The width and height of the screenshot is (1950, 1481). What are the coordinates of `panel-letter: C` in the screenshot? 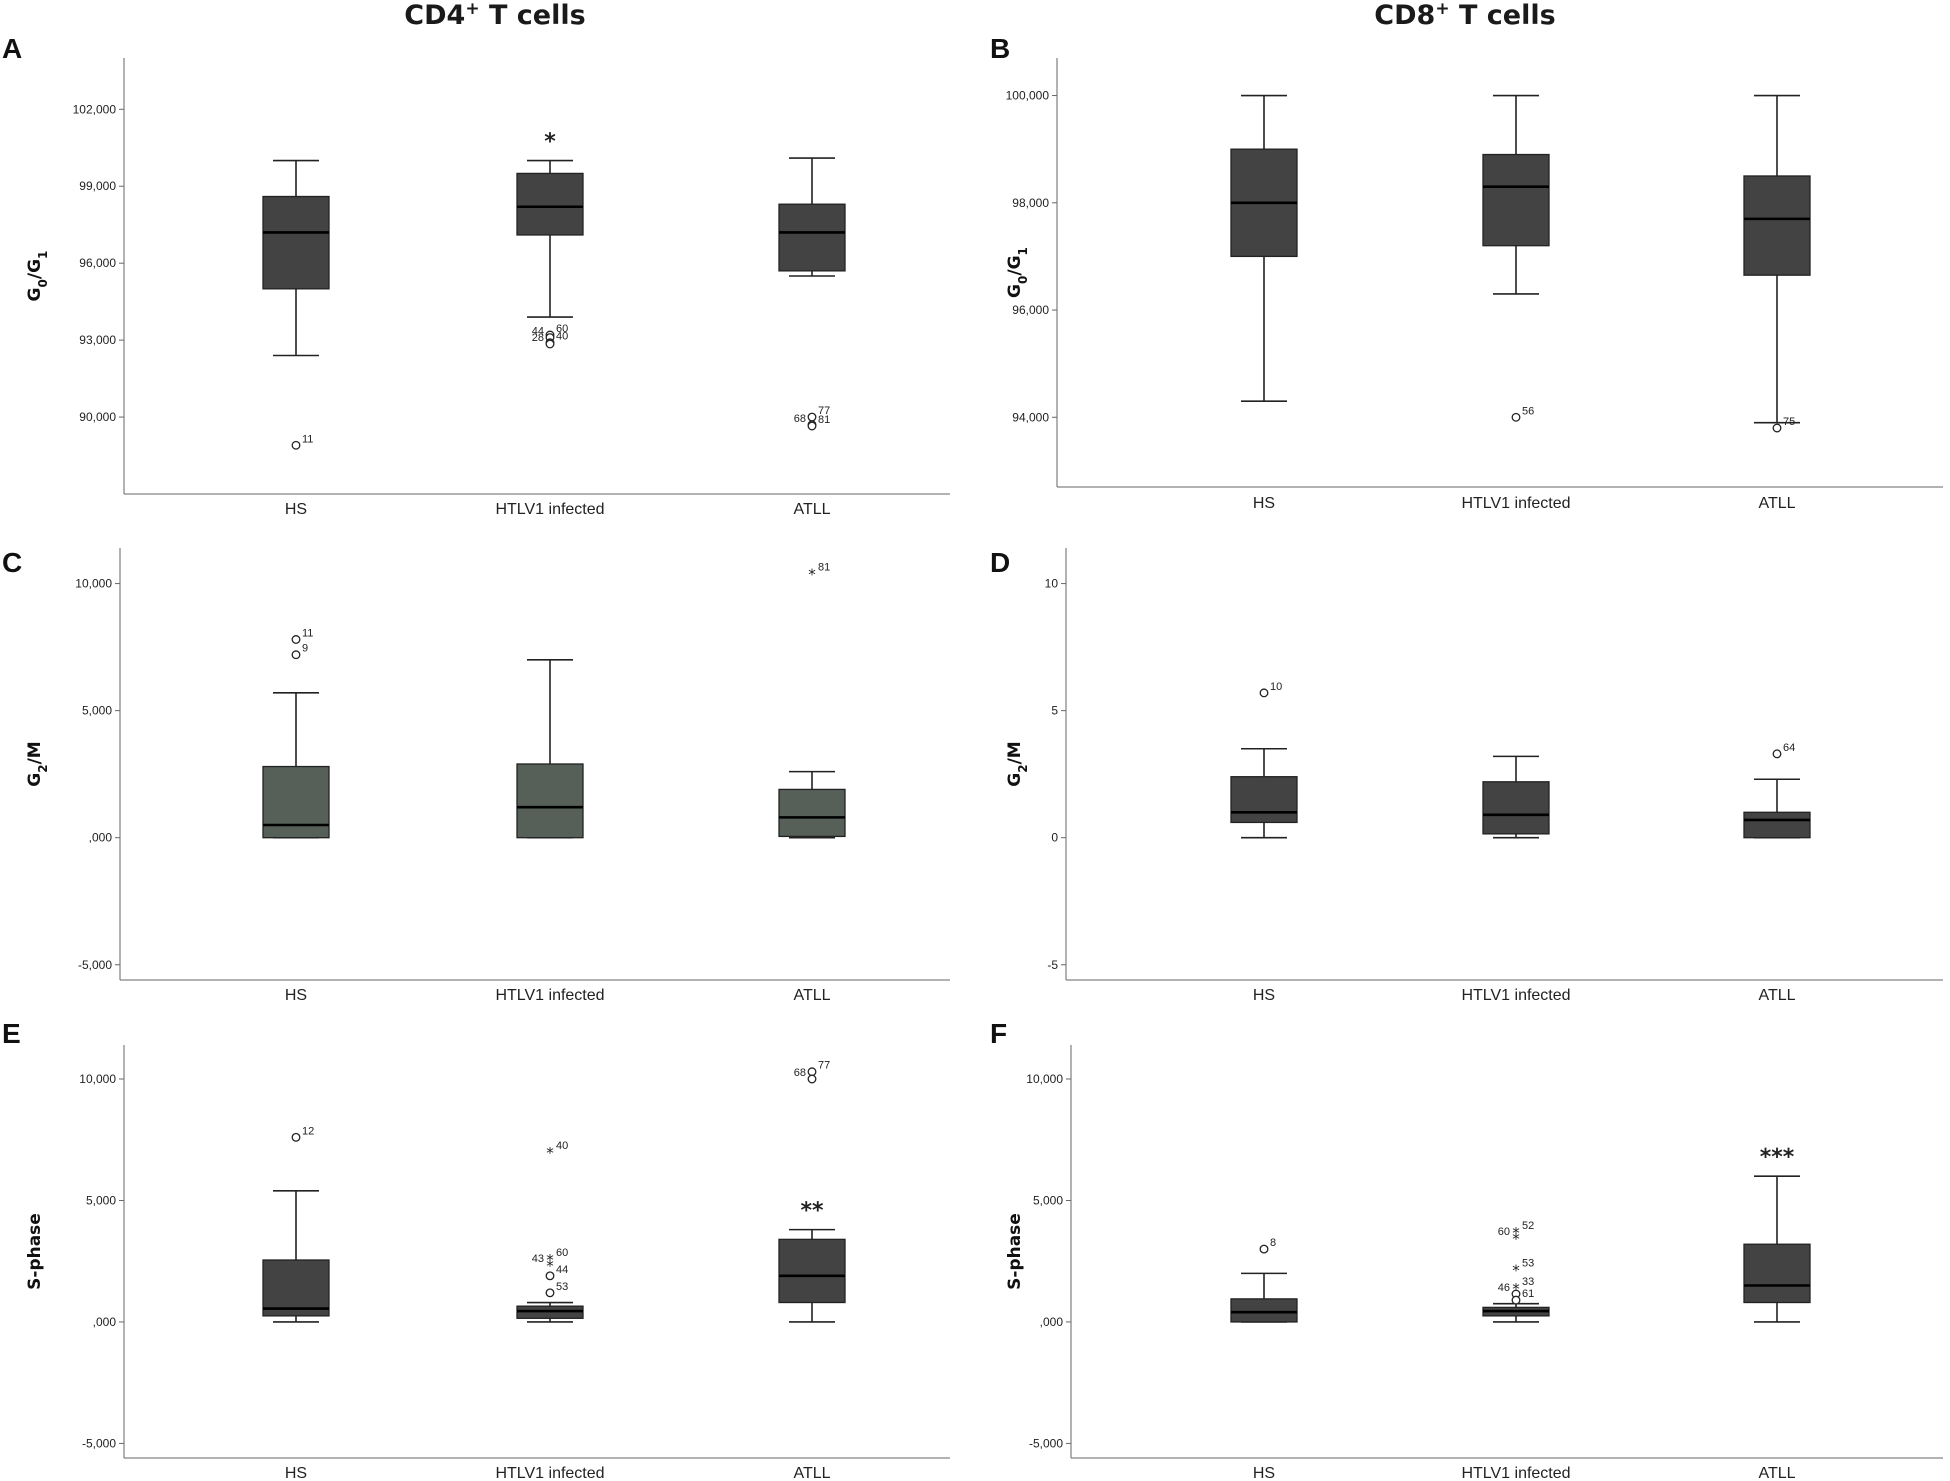 It's located at (12, 562).